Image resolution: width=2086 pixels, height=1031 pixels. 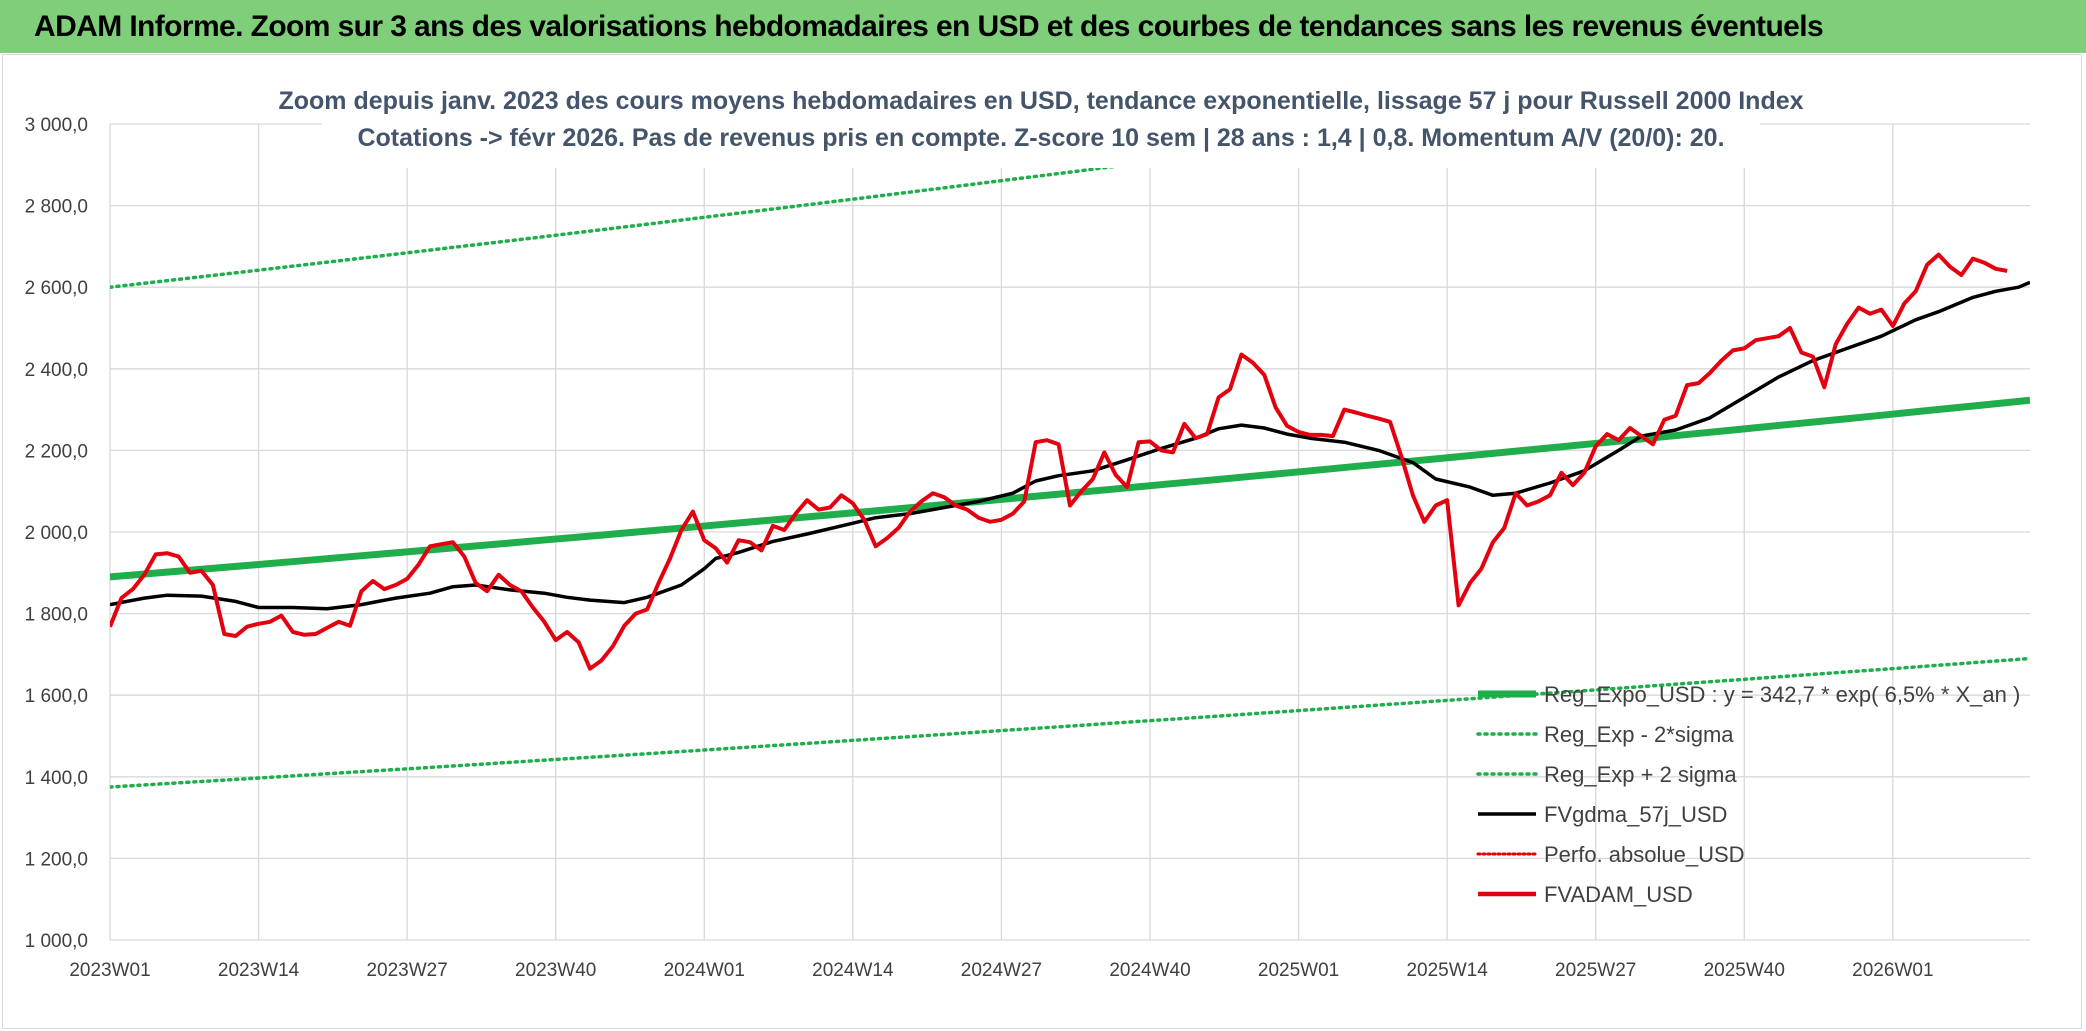 I want to click on x-tick-label: 2023W14, so click(x=259, y=970).